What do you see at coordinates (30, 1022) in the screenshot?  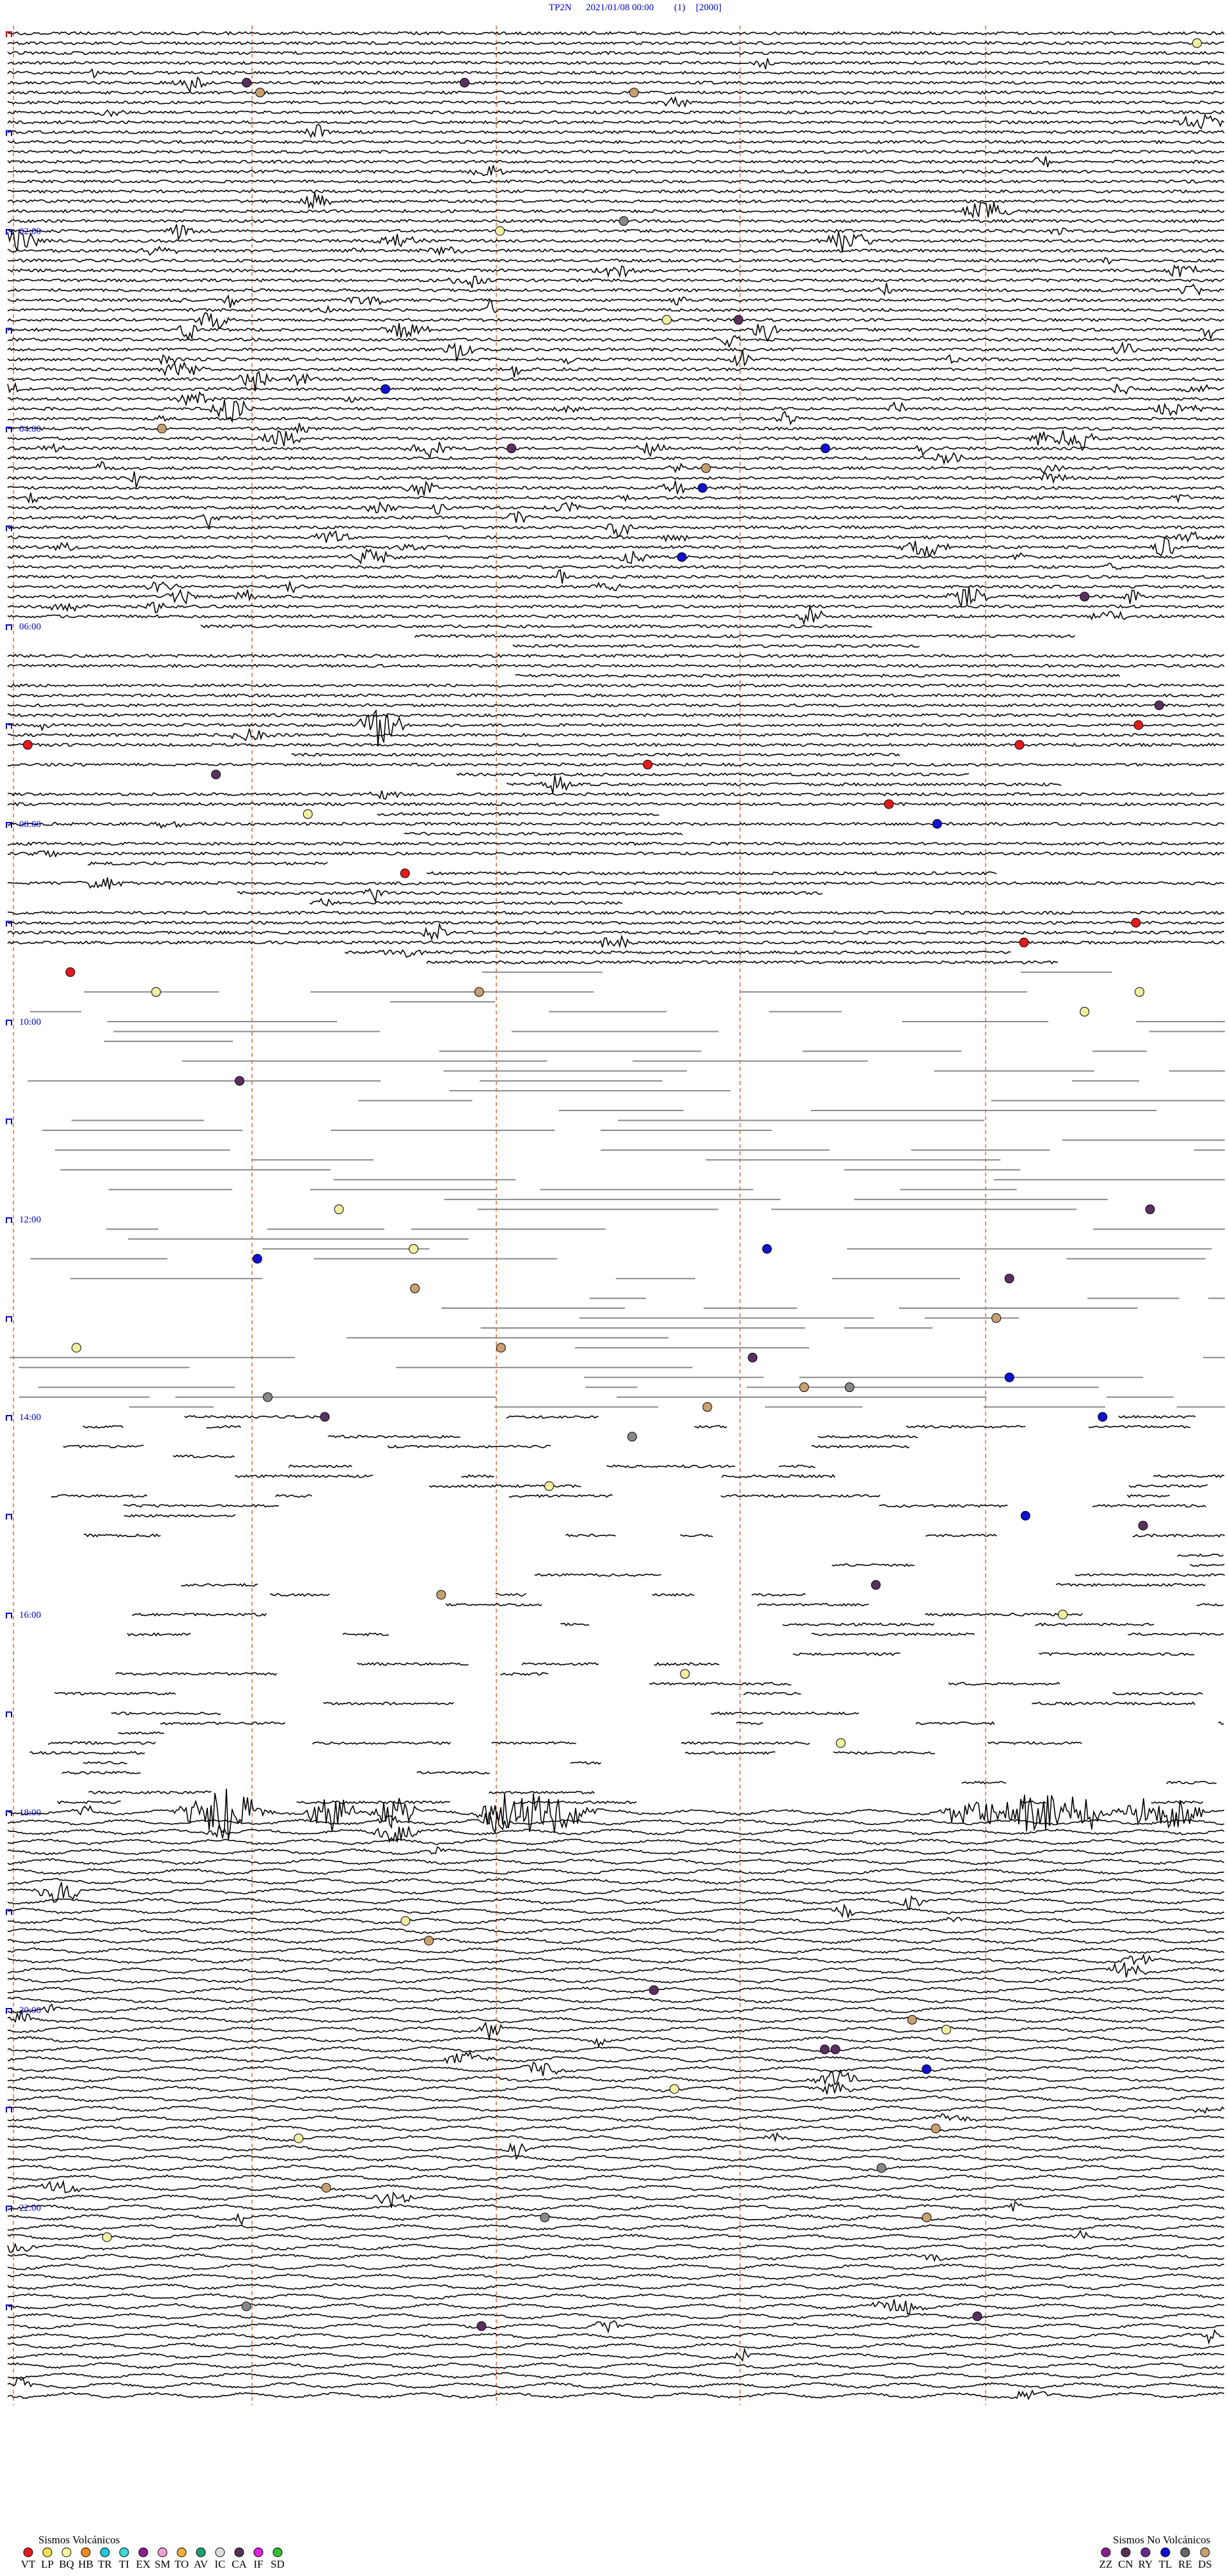 I see `time-label: 10:00` at bounding box center [30, 1022].